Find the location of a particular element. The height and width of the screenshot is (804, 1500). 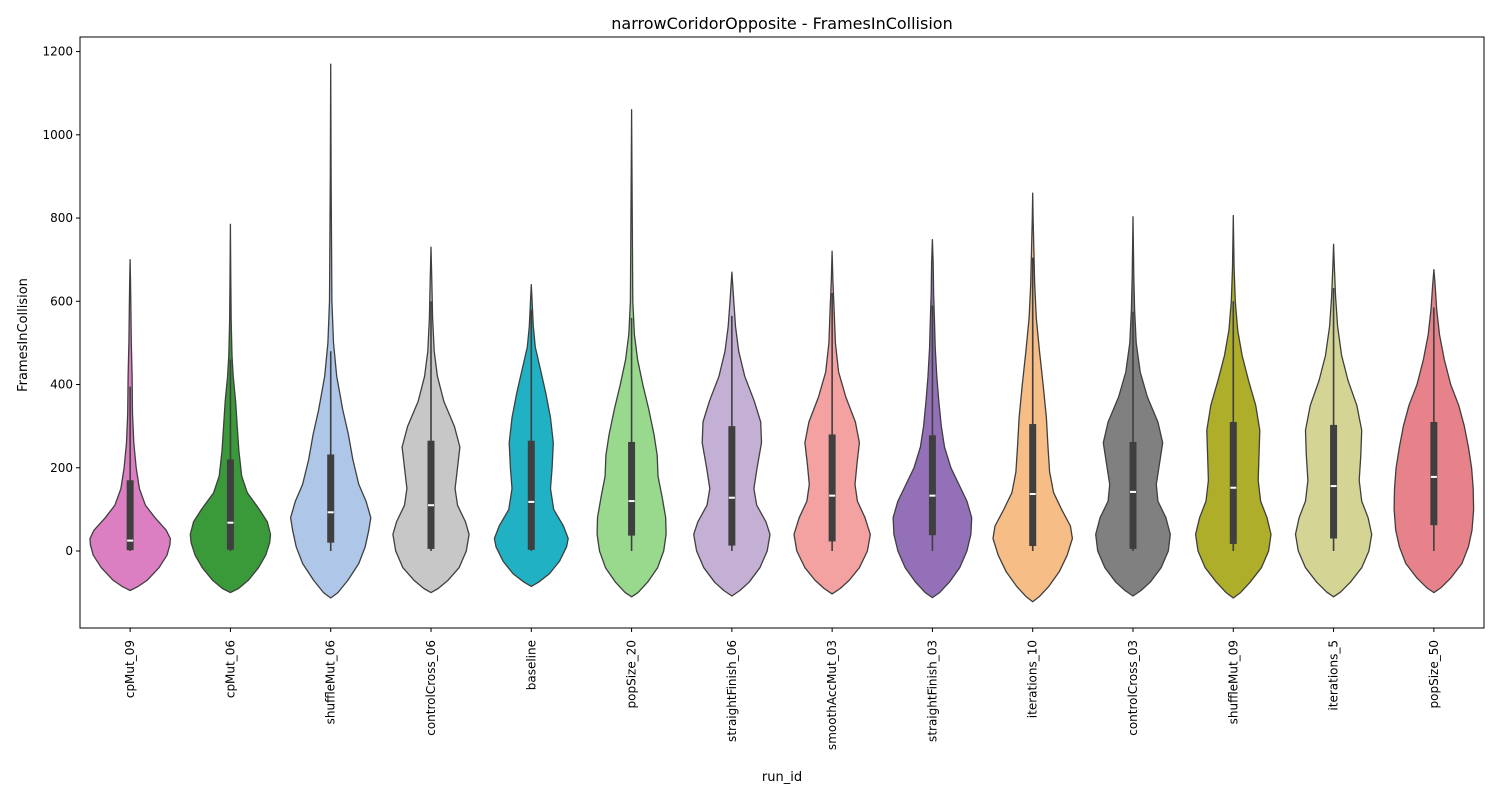

x-tick-label: iterations_10 is located at coordinates (1033, 679).